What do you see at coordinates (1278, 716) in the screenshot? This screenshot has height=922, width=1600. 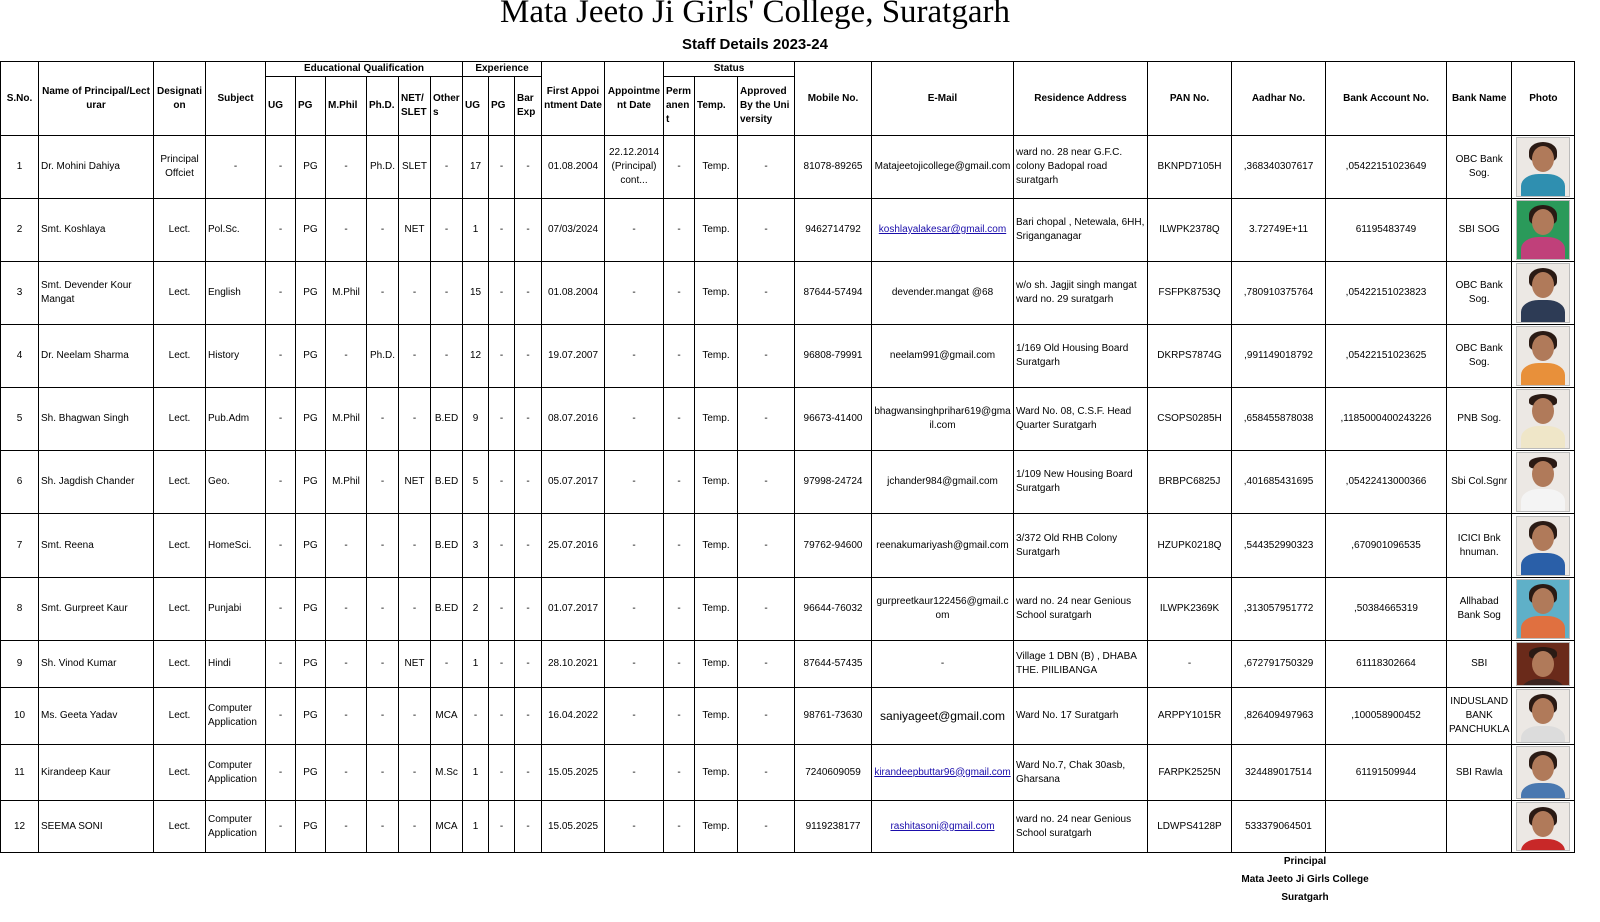 I see `cell-aadhar: ,826409497963` at bounding box center [1278, 716].